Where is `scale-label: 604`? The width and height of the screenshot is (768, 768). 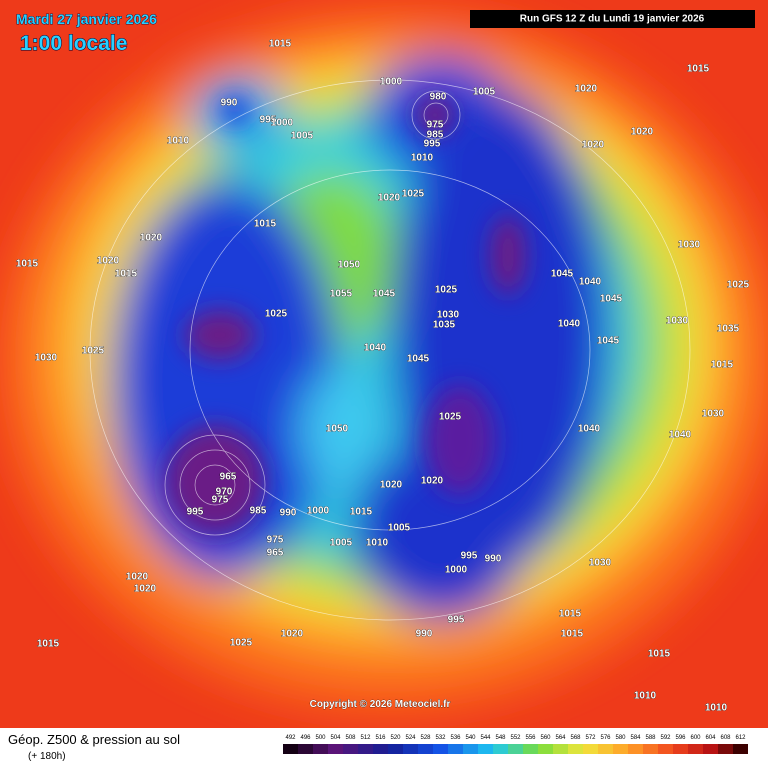
scale-label: 604 is located at coordinates (710, 738).